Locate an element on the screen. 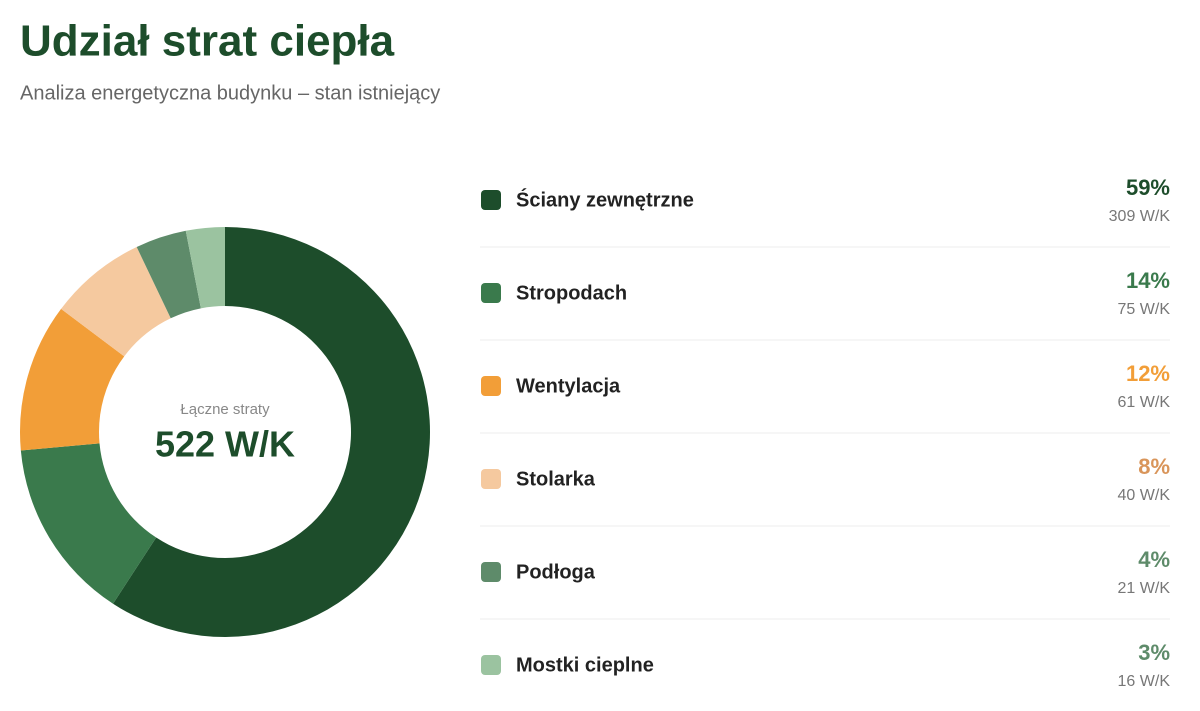 Image resolution: width=1200 pixels, height=711 pixels. chart-title: Udział strat ciepła is located at coordinates (207, 41).